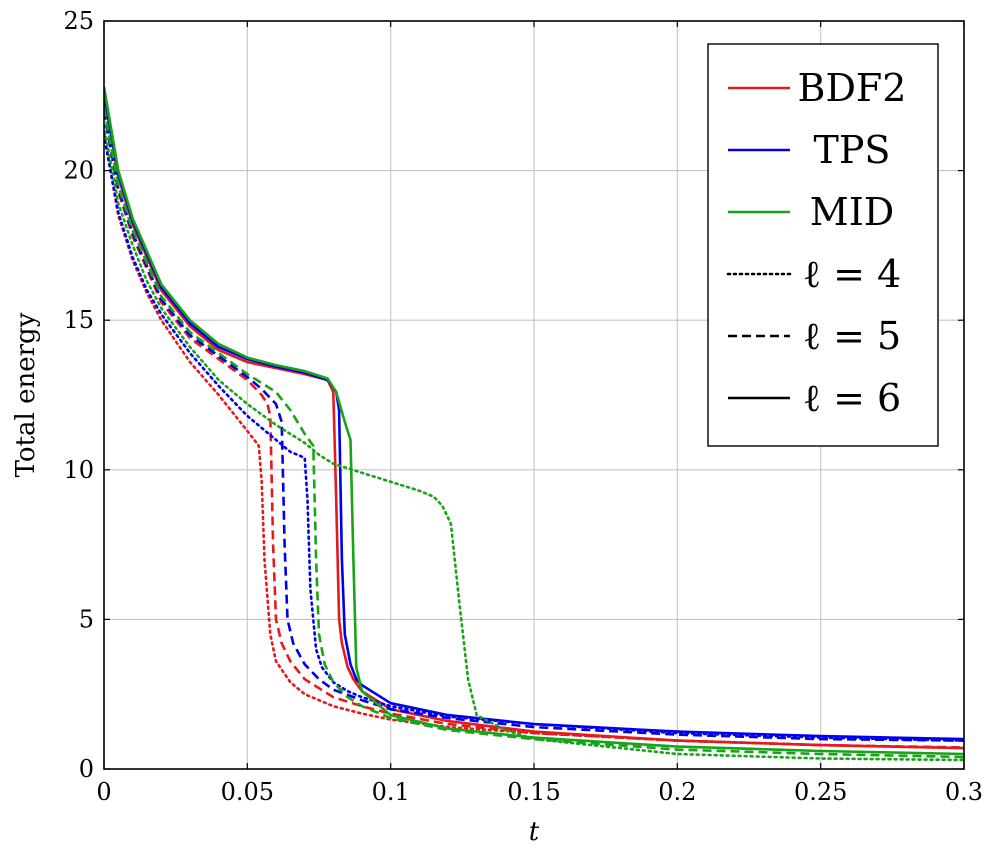 Image resolution: width=995 pixels, height=853 pixels. Describe the element at coordinates (78, 395) in the screenshot. I see `y-tick-labels: 0 5 10 15 20 25` at that location.